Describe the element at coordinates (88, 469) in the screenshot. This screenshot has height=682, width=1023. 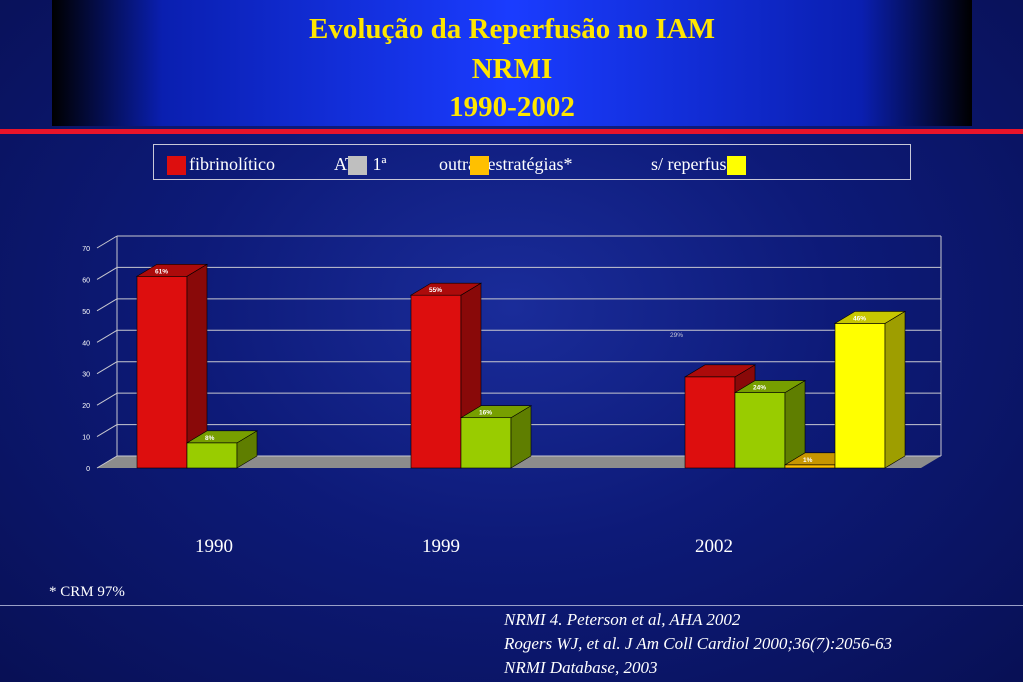
I see `y-tick-label: 0` at that location.